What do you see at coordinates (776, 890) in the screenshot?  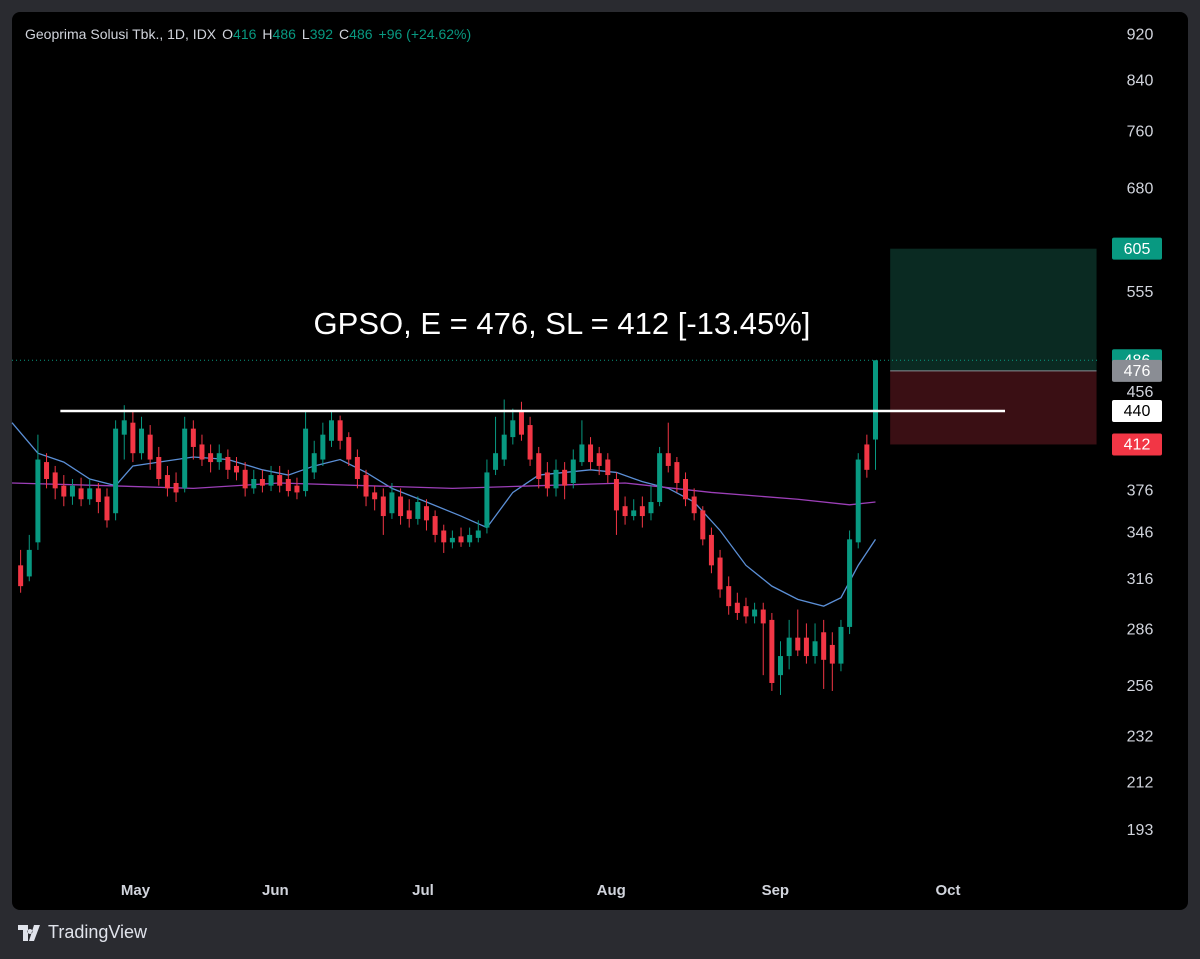 I see `x-tick-label: Sep` at bounding box center [776, 890].